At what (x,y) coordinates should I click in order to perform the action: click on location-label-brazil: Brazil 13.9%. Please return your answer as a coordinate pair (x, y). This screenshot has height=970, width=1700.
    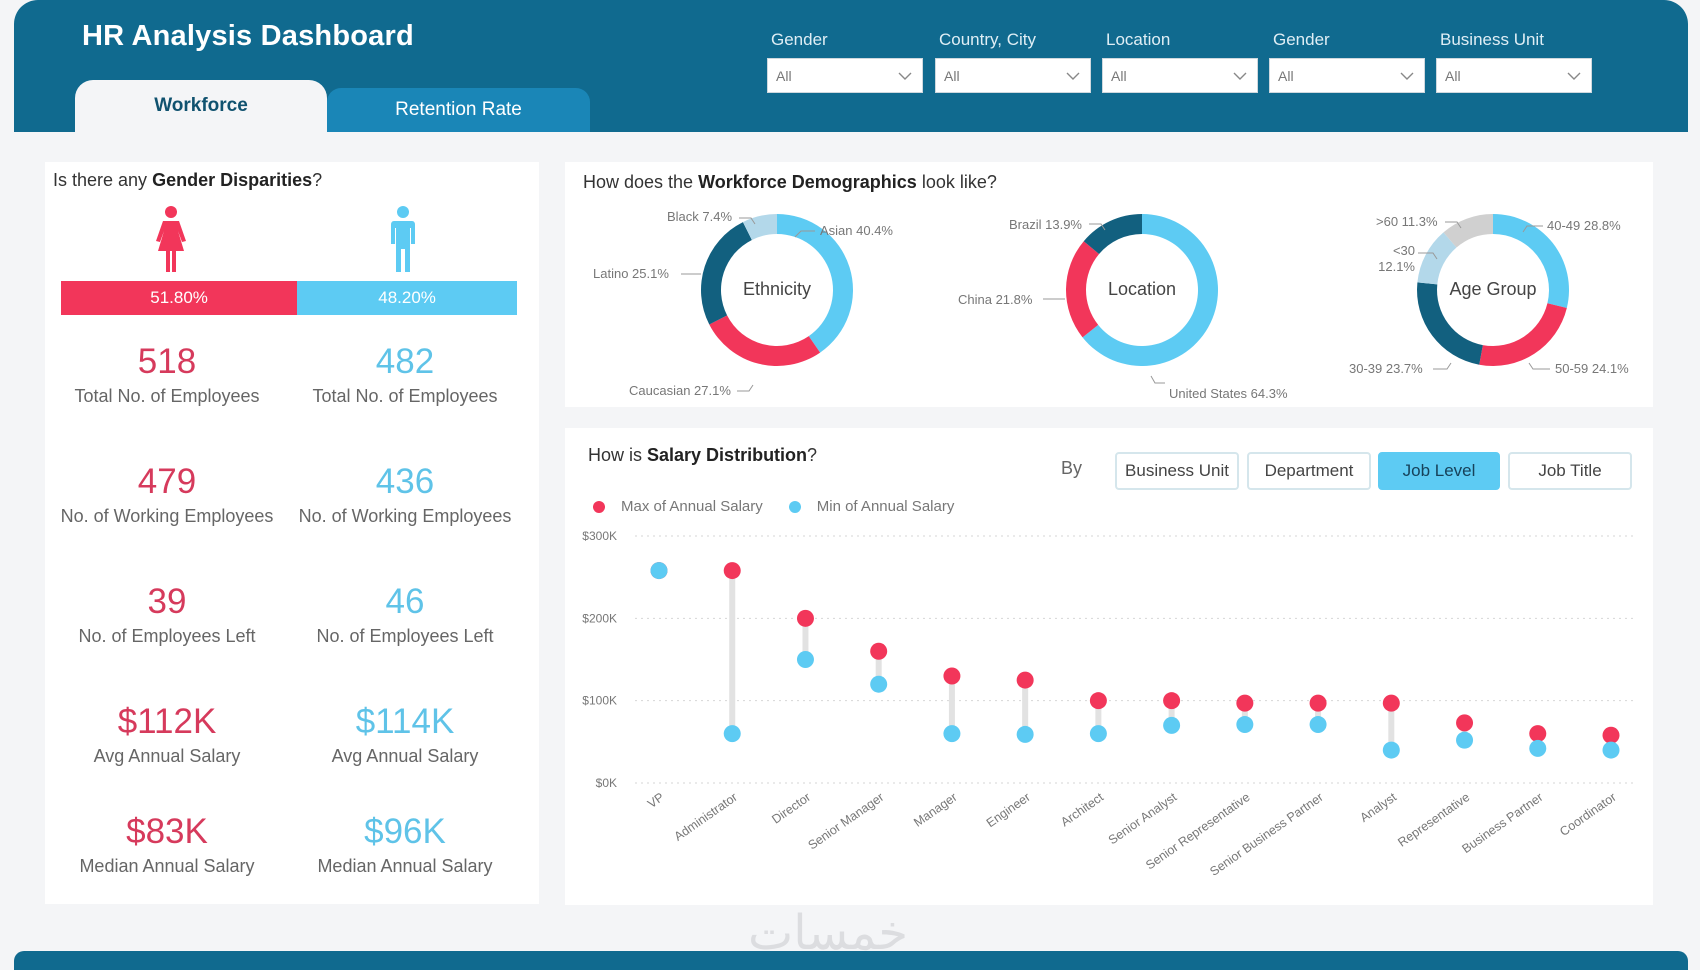
    Looking at the image, I should click on (1045, 224).